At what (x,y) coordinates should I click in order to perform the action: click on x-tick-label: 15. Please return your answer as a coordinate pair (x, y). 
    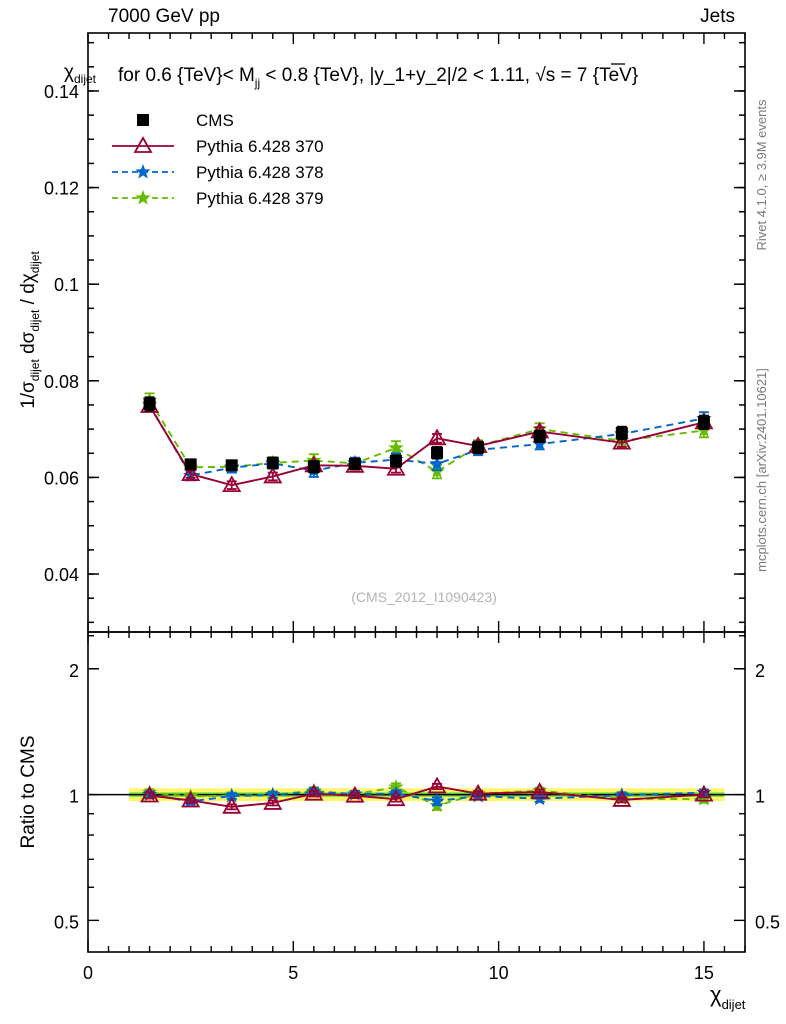
    Looking at the image, I should click on (704, 973).